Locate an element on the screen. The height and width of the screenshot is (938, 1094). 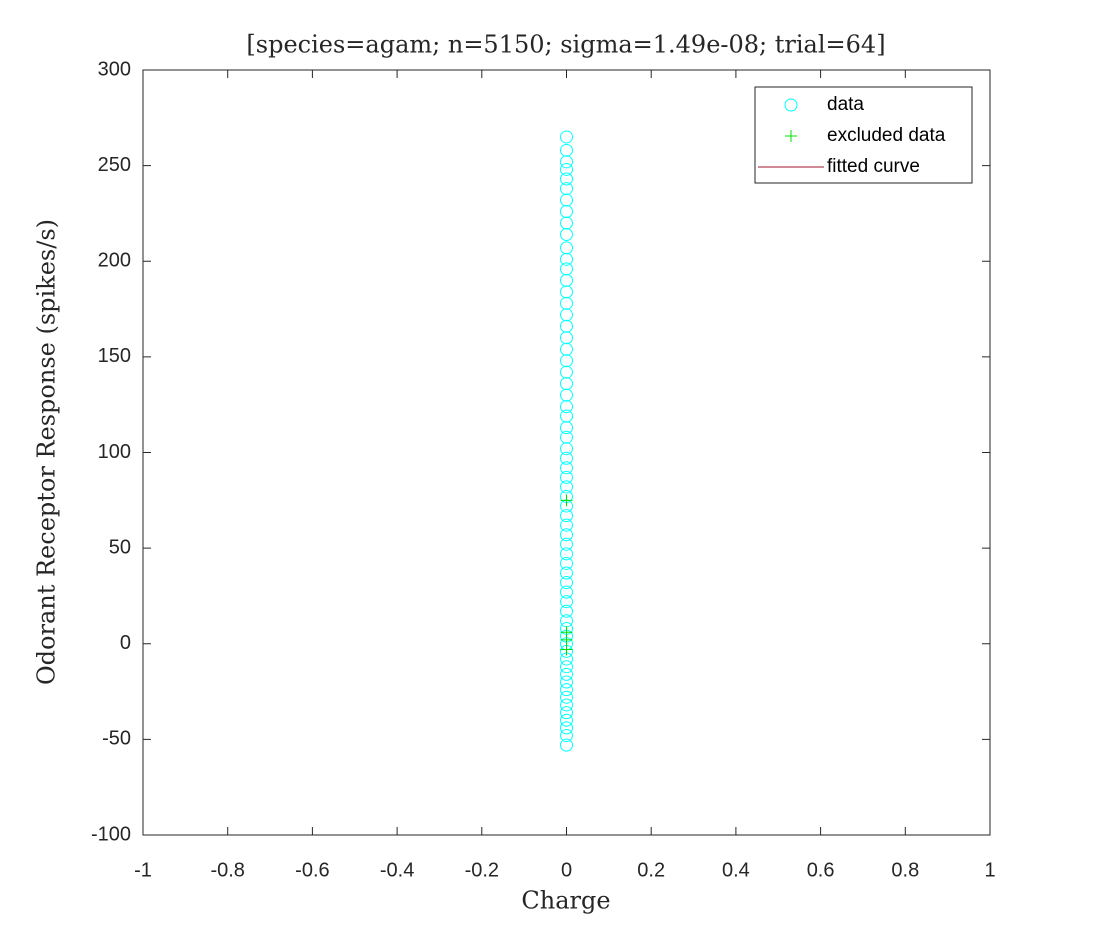
y-tick-label: -50 is located at coordinates (116, 739).